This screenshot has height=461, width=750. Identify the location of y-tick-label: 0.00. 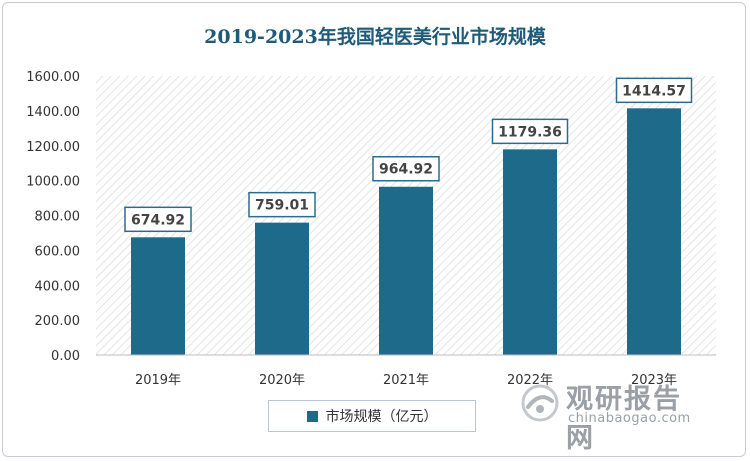
(65, 356).